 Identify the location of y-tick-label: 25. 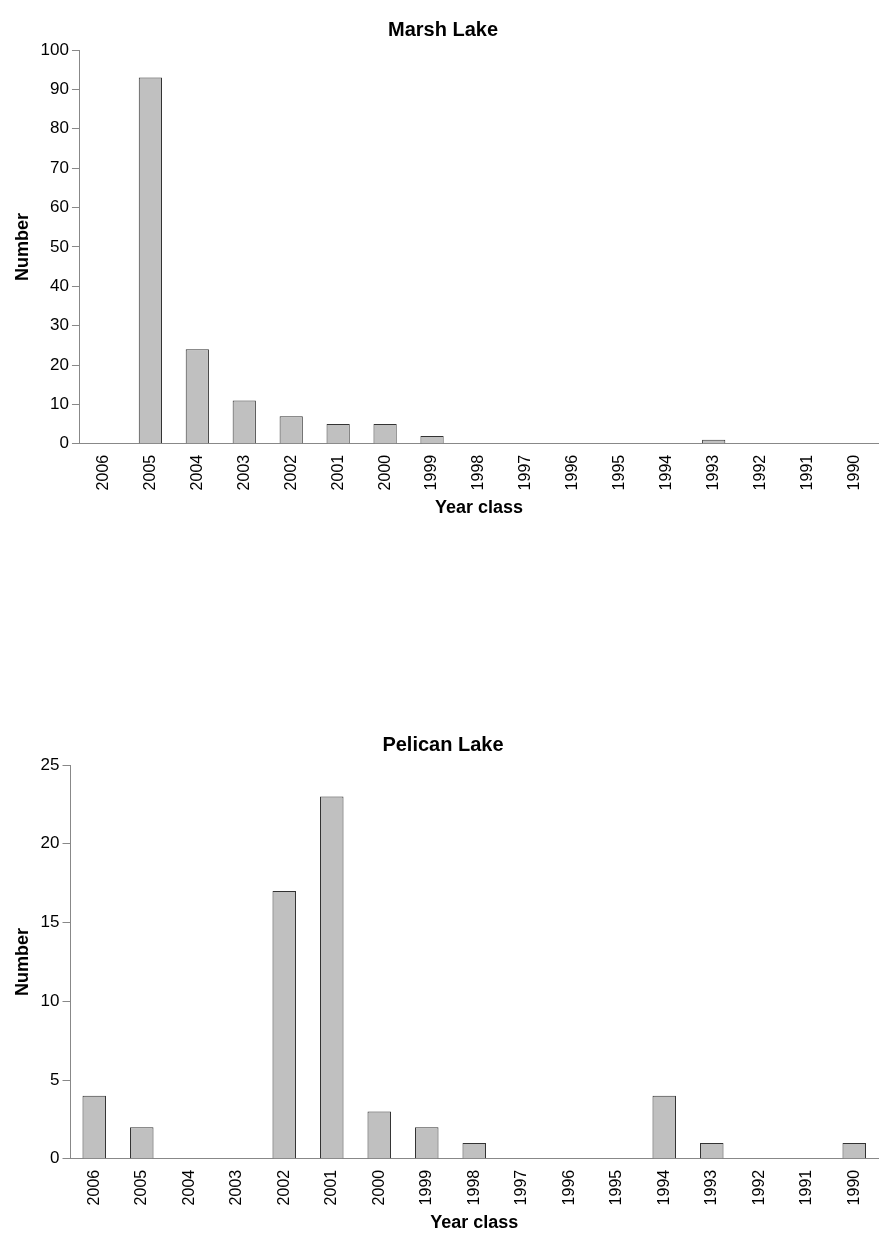
(50, 764).